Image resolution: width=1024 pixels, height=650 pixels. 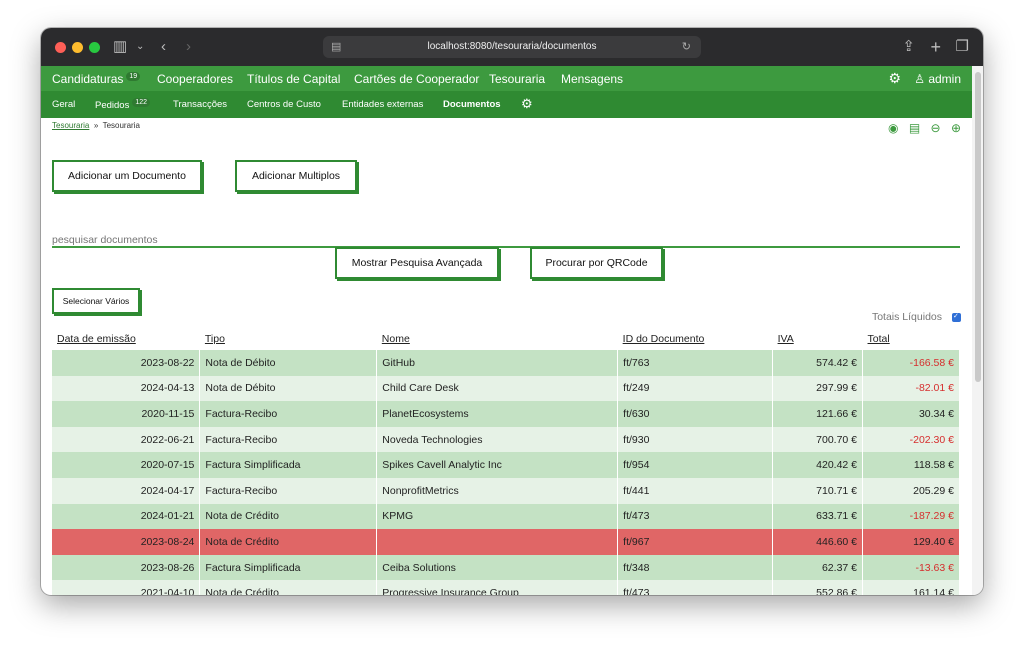 What do you see at coordinates (914, 128) in the screenshot?
I see `document-icon: ▤` at bounding box center [914, 128].